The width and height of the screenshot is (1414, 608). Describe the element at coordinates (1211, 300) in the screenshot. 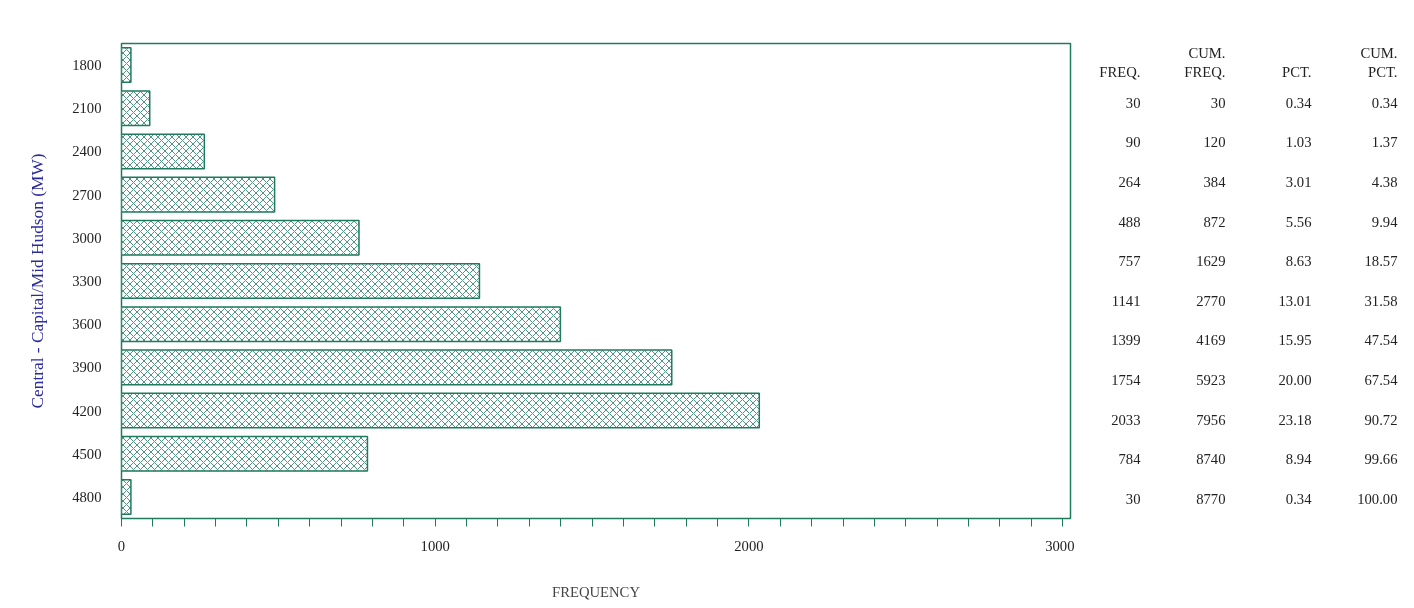

I see `text: 2770` at that location.